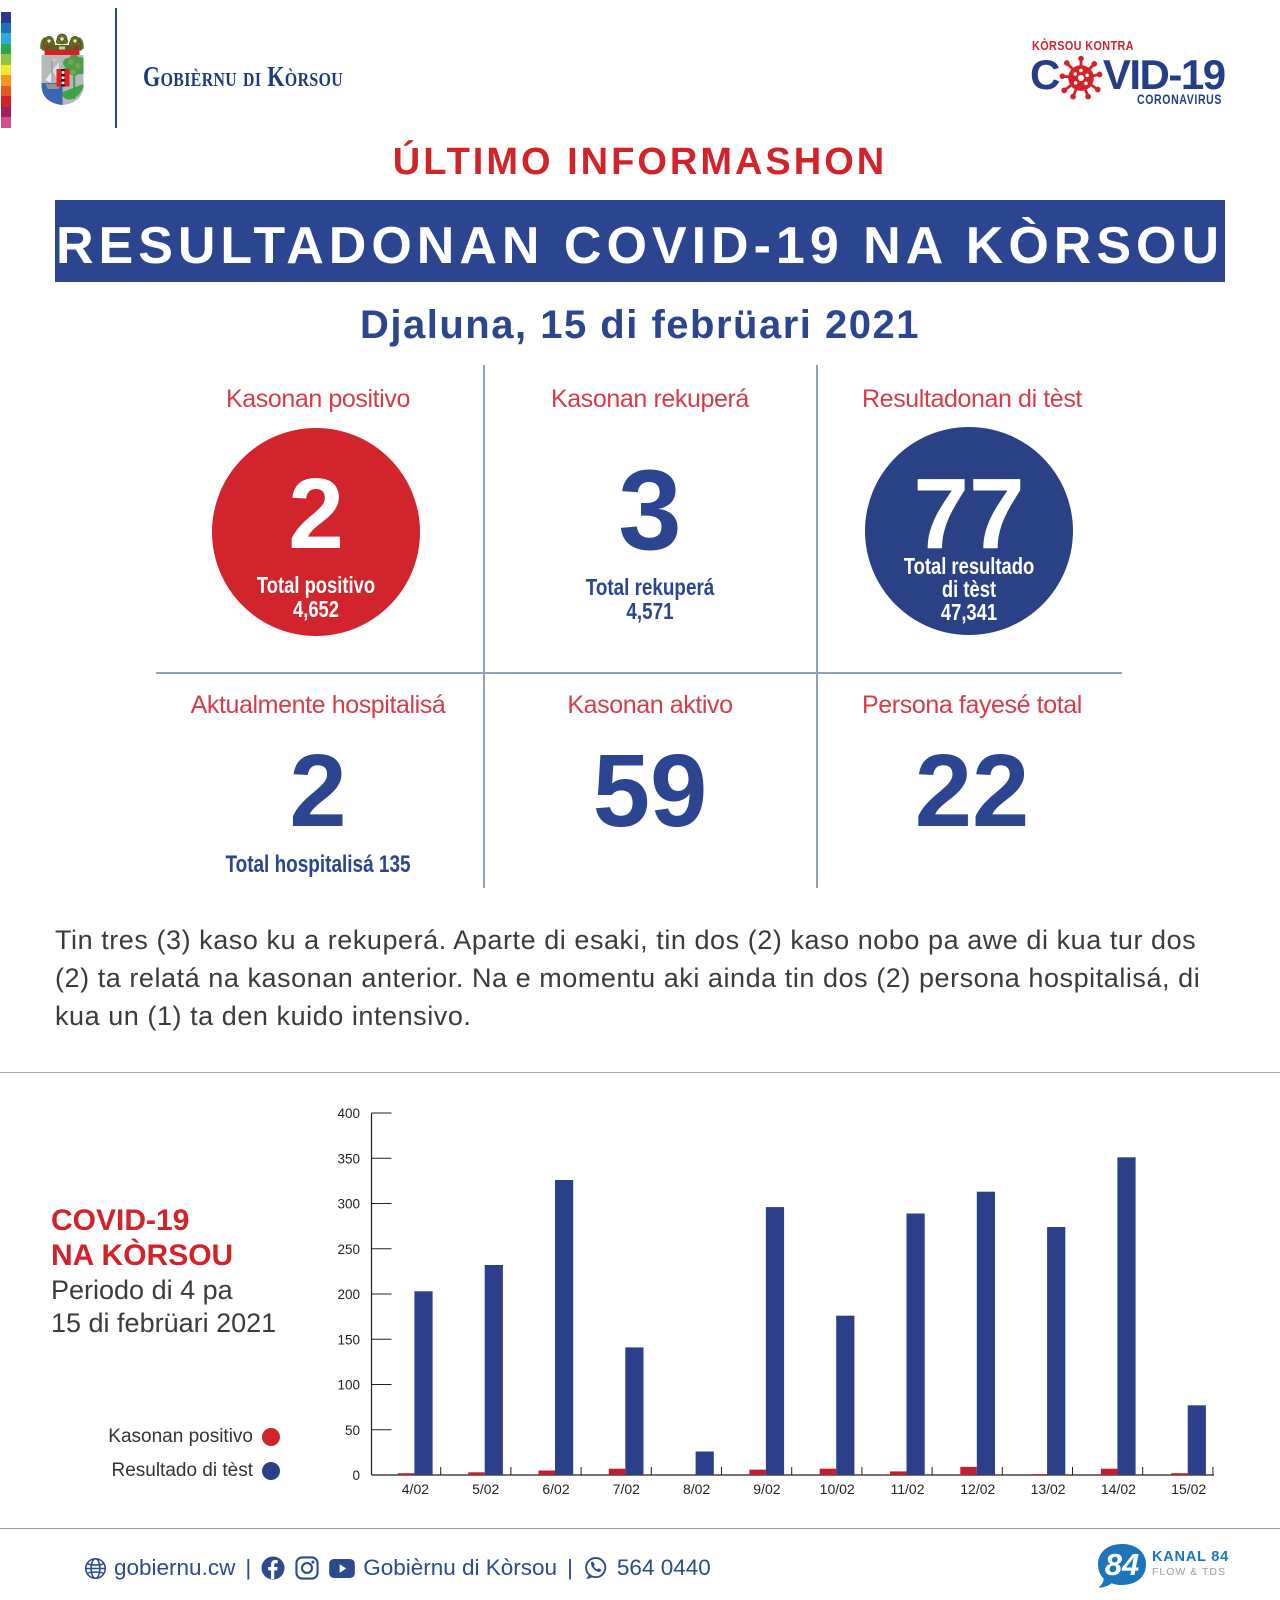 This screenshot has width=1280, height=1600. Describe the element at coordinates (555, 1489) in the screenshot. I see `svg-text: 6/02` at that location.